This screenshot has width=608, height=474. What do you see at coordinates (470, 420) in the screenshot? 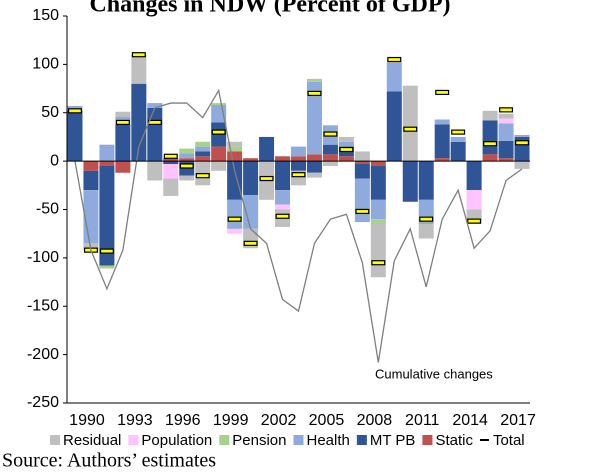
I see `x-tick-label: 2014` at bounding box center [470, 420].